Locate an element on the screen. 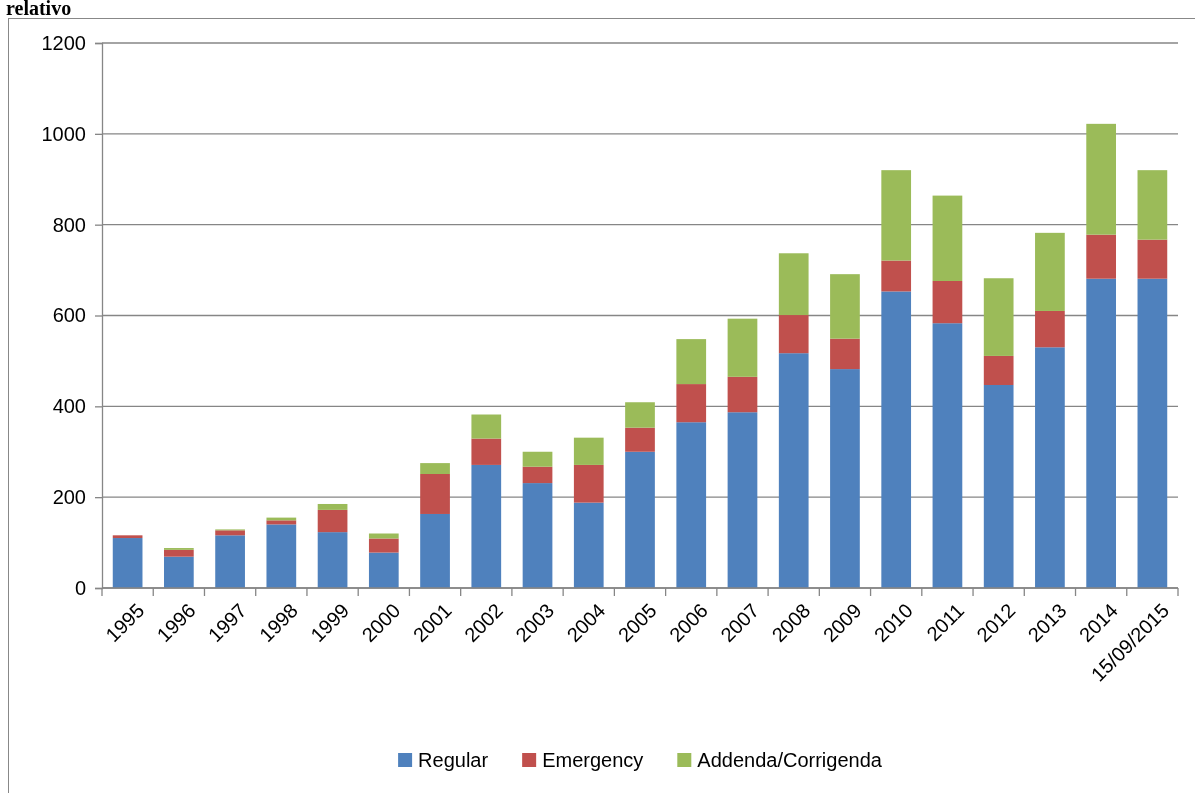 The image size is (1195, 793). y-tick-label: 400 is located at coordinates (69, 406).